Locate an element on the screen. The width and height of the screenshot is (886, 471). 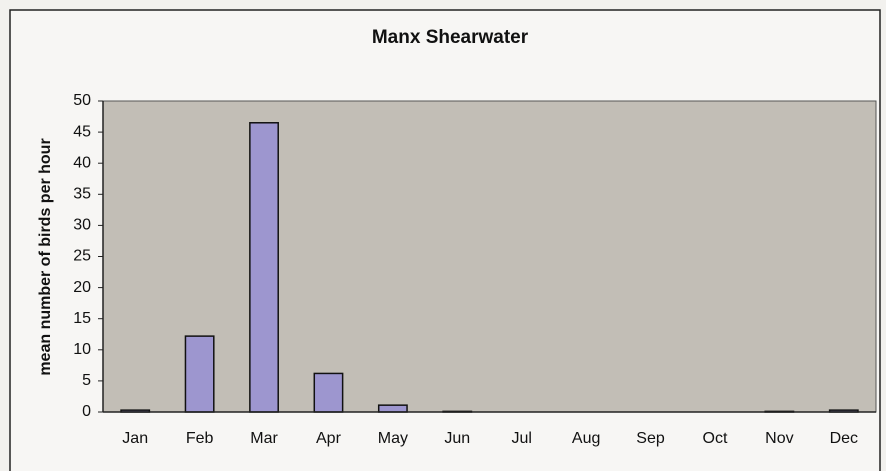
x-tick-label: Oct is located at coordinates (715, 438).